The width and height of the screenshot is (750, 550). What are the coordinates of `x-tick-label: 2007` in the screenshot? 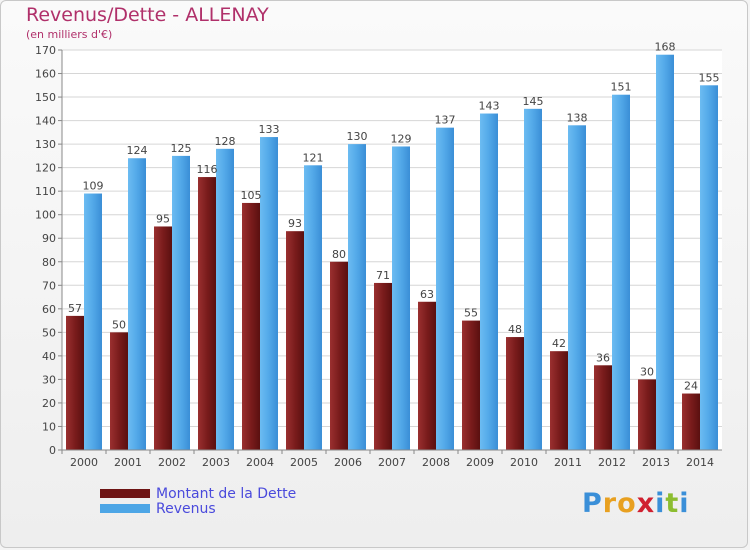 It's located at (392, 462).